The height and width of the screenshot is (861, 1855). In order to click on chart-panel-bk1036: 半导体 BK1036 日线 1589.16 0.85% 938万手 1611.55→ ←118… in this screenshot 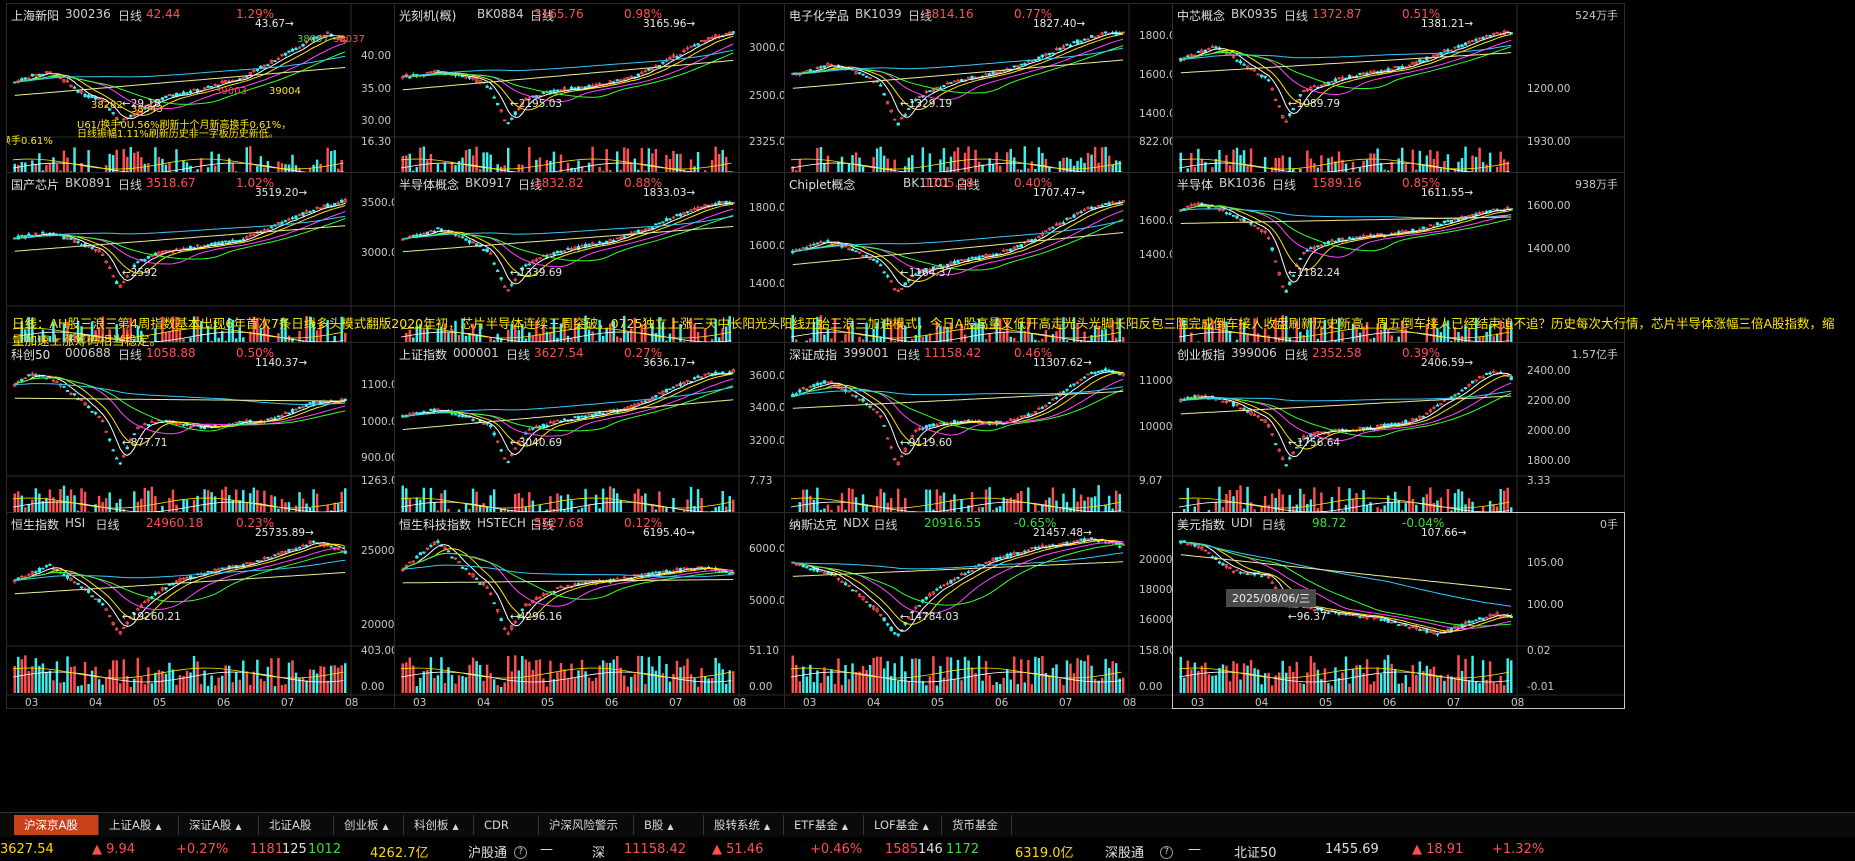, I will do `click(1398, 270)`.